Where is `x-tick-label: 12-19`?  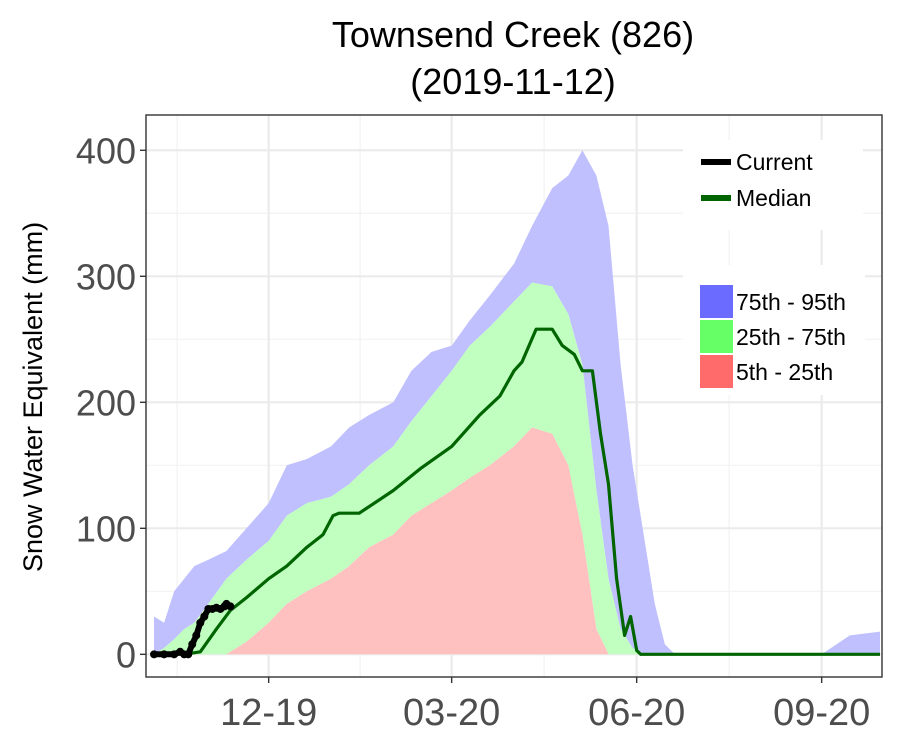 x-tick-label: 12-19 is located at coordinates (268, 713).